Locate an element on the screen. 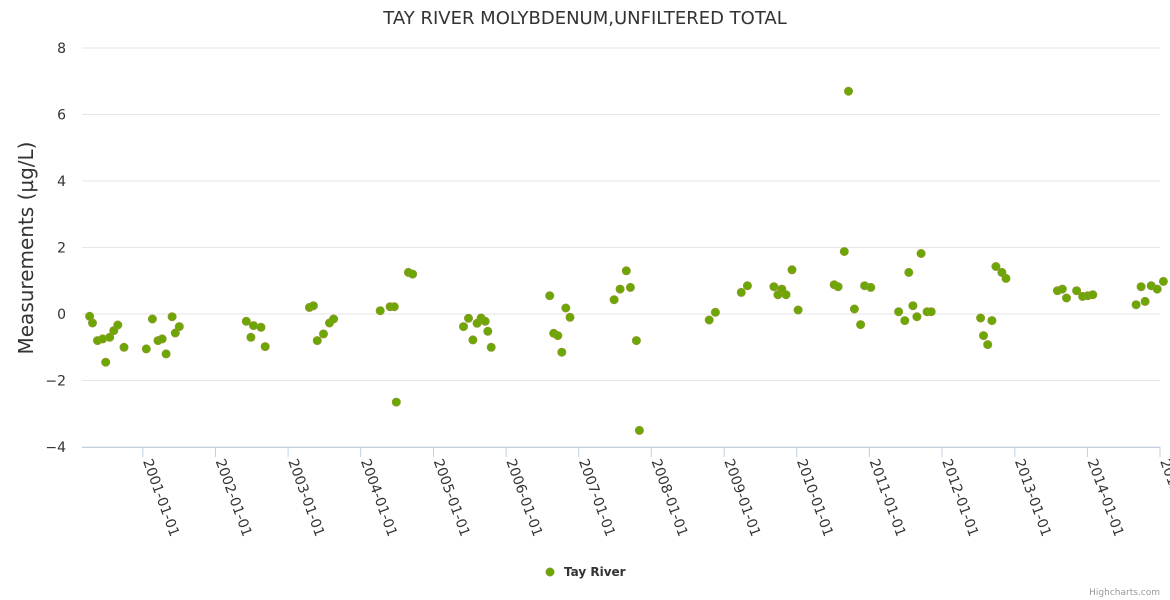 The width and height of the screenshot is (1170, 600). x-tick-label: 2002-01-01 is located at coordinates (233, 498).